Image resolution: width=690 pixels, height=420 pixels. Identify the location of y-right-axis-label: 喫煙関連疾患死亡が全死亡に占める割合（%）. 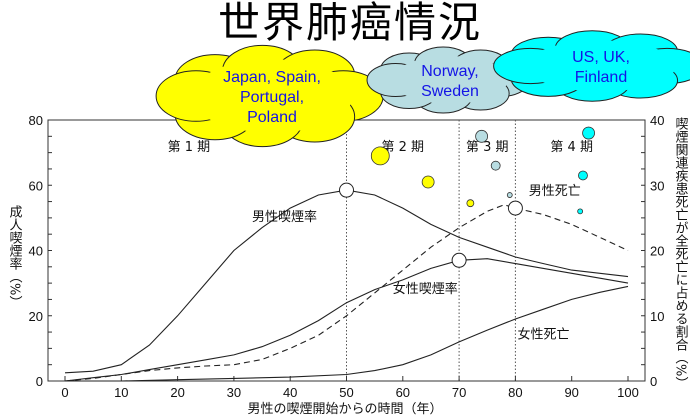
(681, 253).